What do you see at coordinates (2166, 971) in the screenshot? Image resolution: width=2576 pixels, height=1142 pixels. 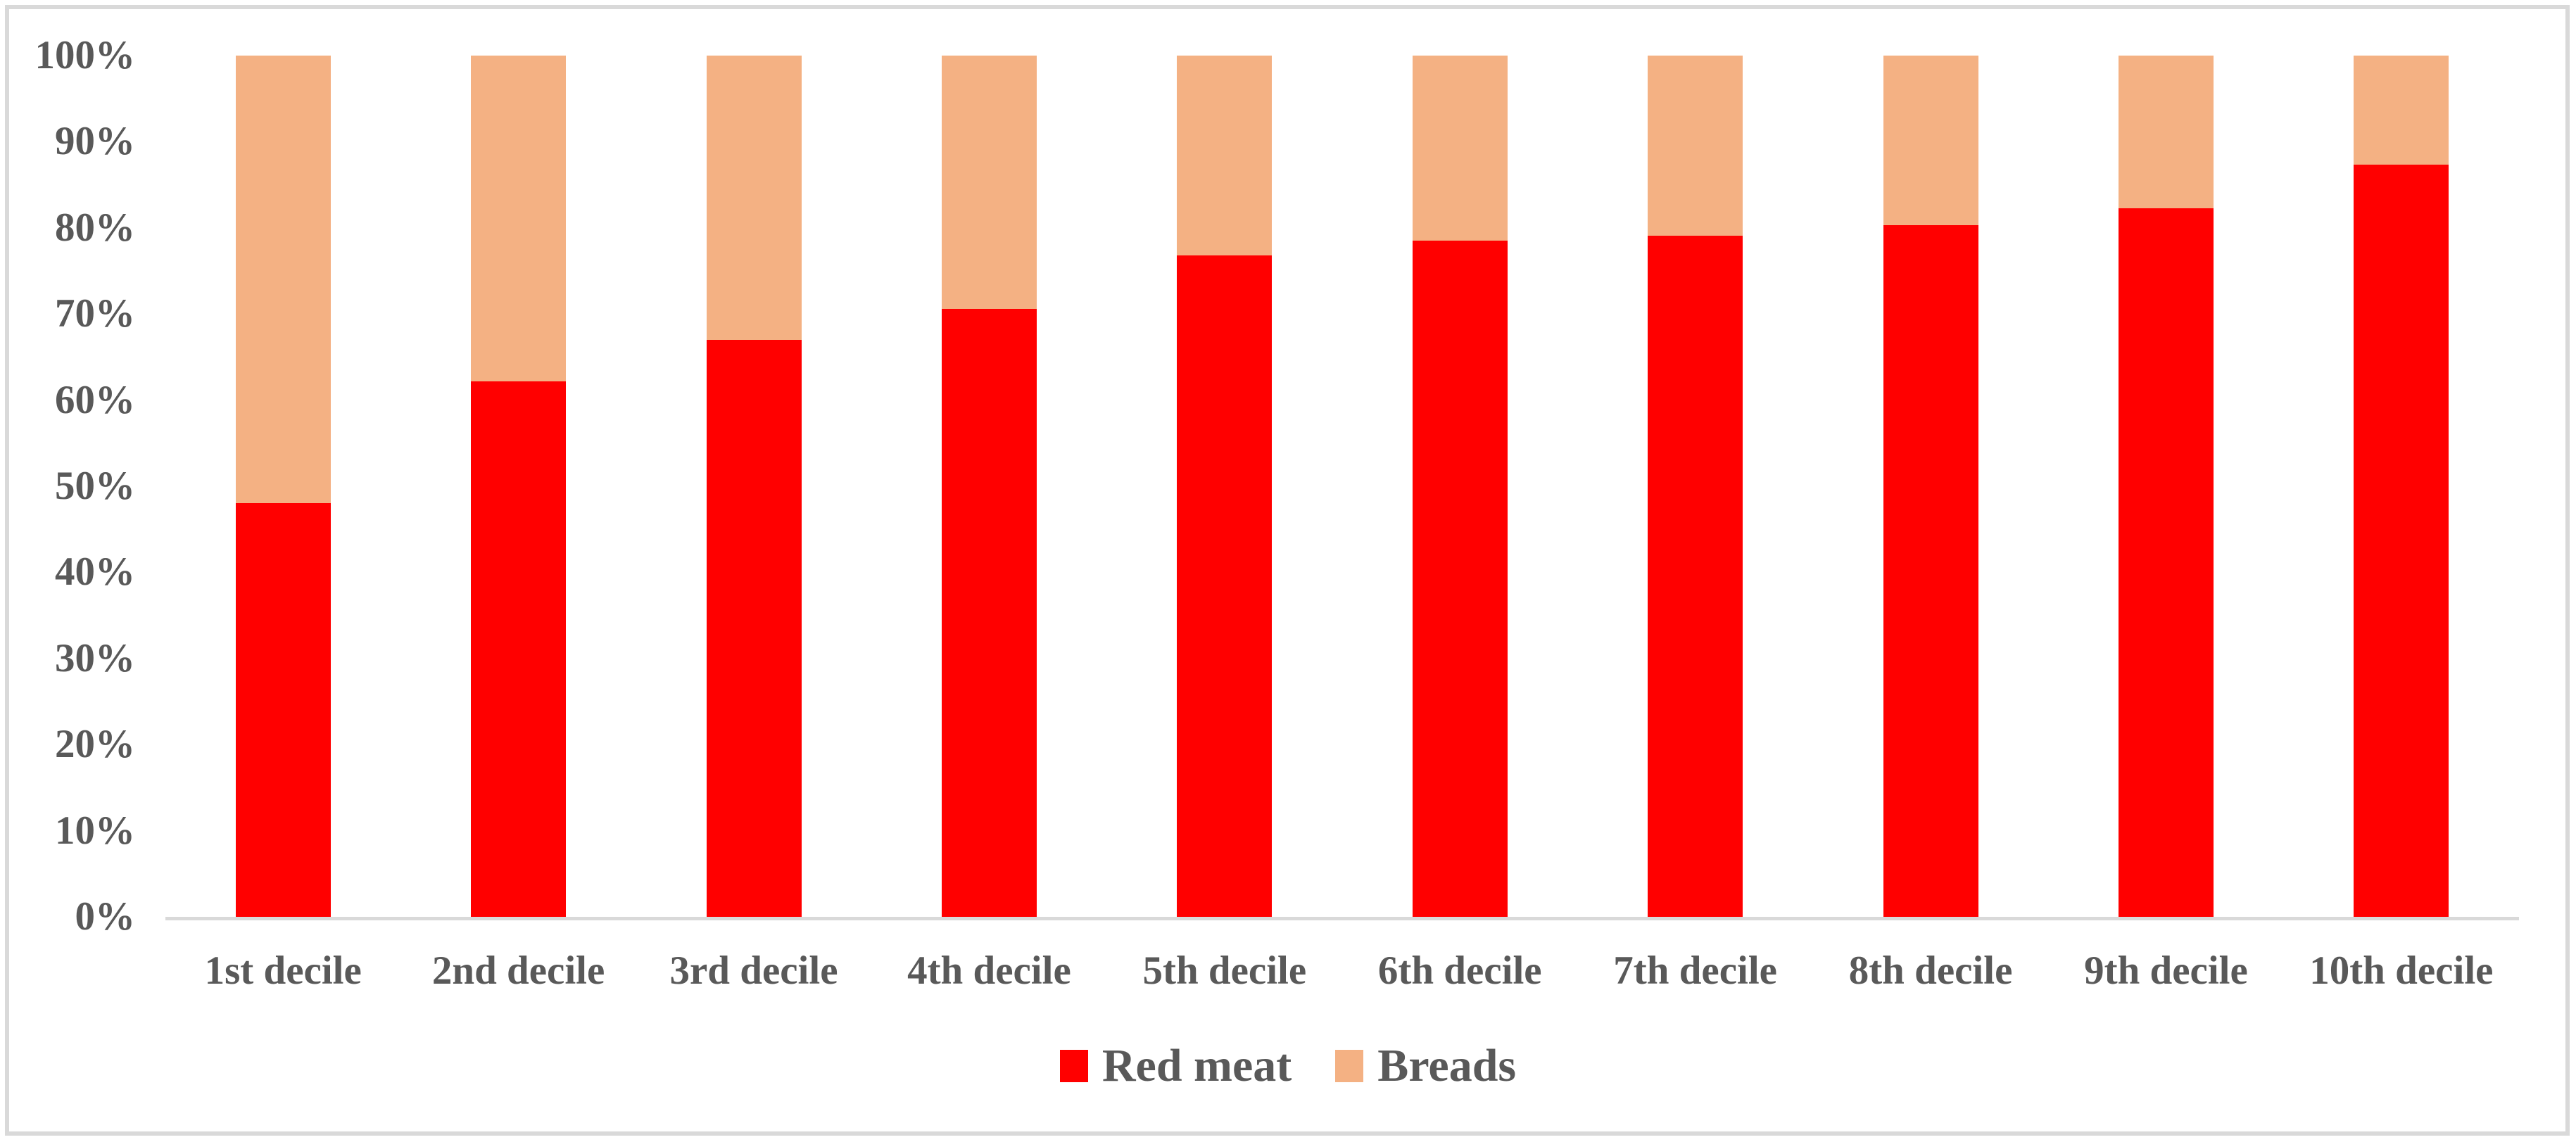 I see `x-axis-label: 9th decile` at bounding box center [2166, 971].